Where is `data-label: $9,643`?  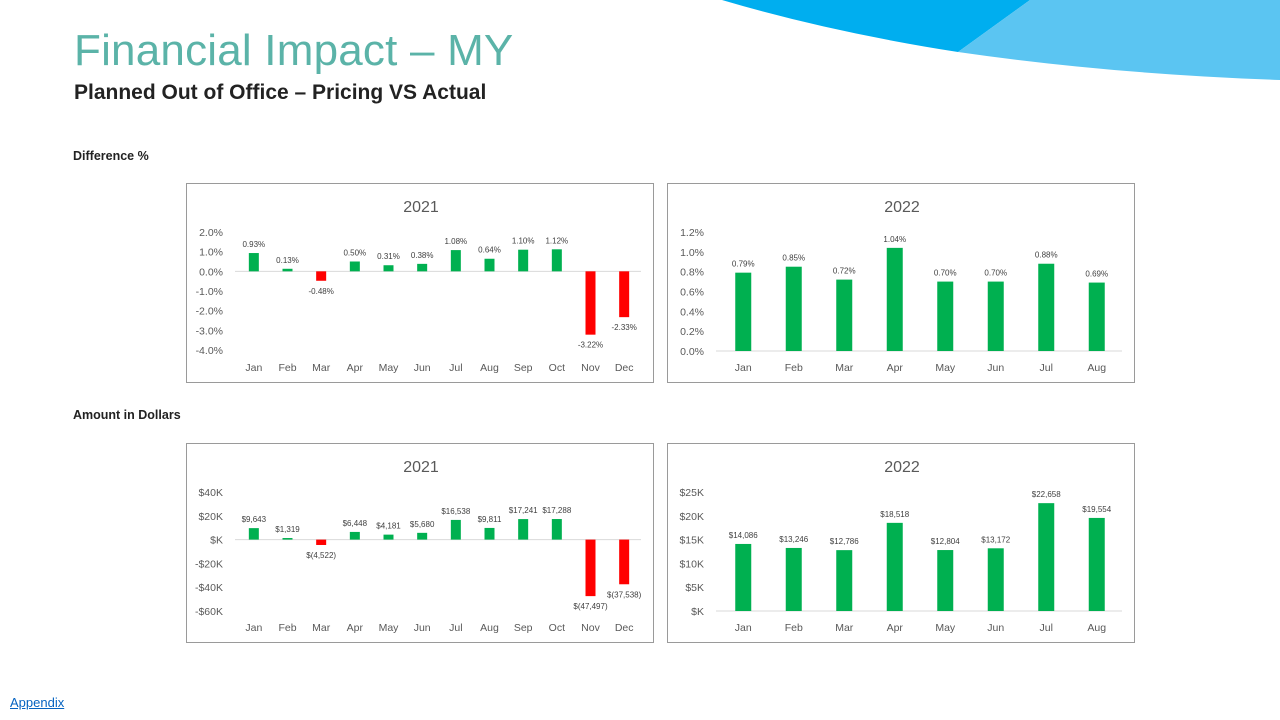
data-label: $9,643 is located at coordinates (254, 519).